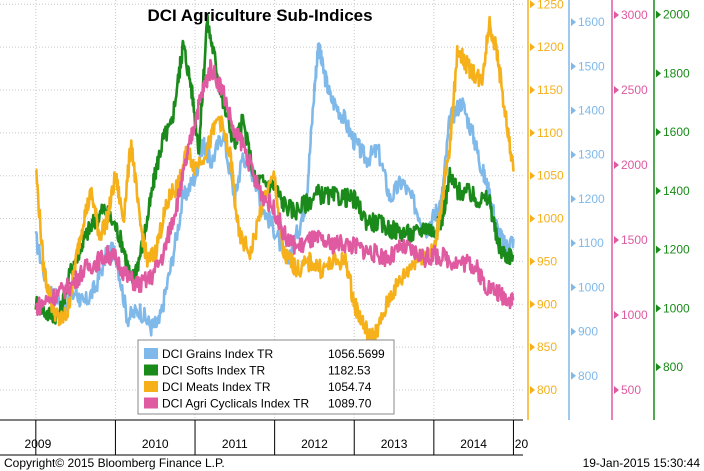 The image size is (704, 471). Describe the element at coordinates (642, 463) in the screenshot. I see `timestamp-text: 19-Jan-2015 15:30:44` at that location.